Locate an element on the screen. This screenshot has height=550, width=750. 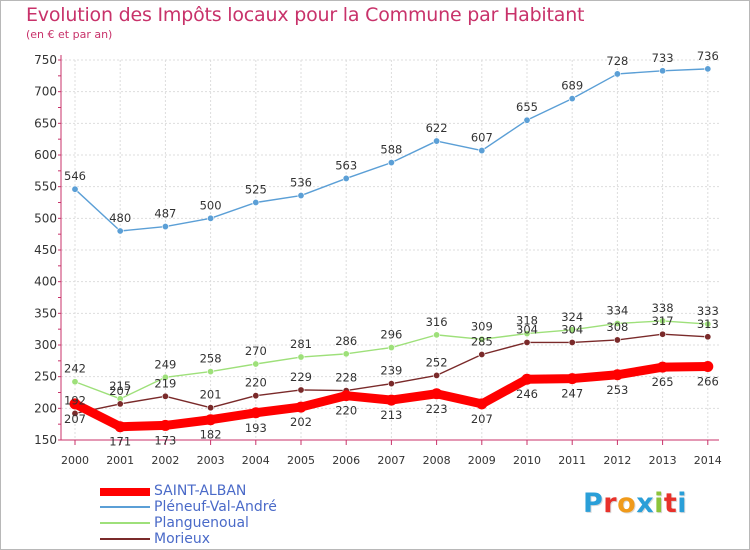
x-tick-label: 2000 is located at coordinates (75, 460).